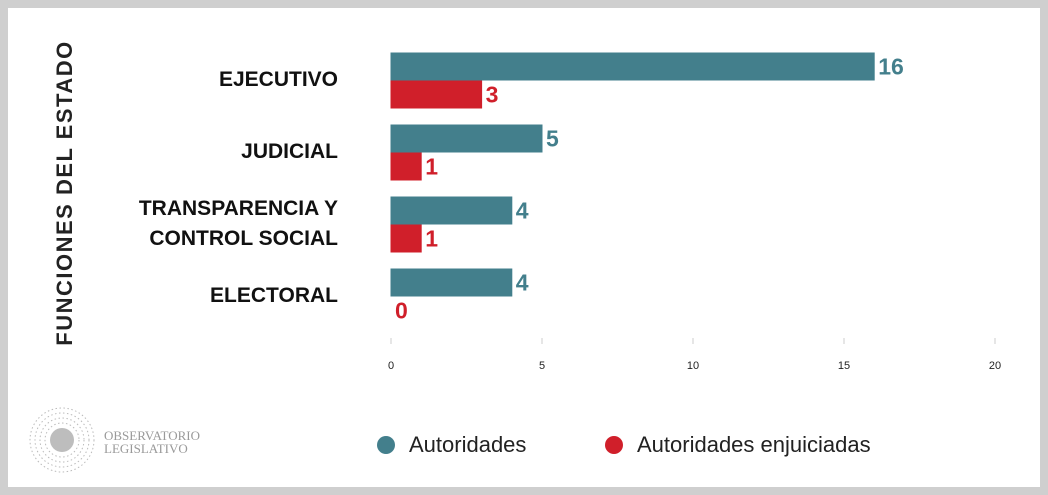  I want to click on x-tick-label: 10, so click(693, 366).